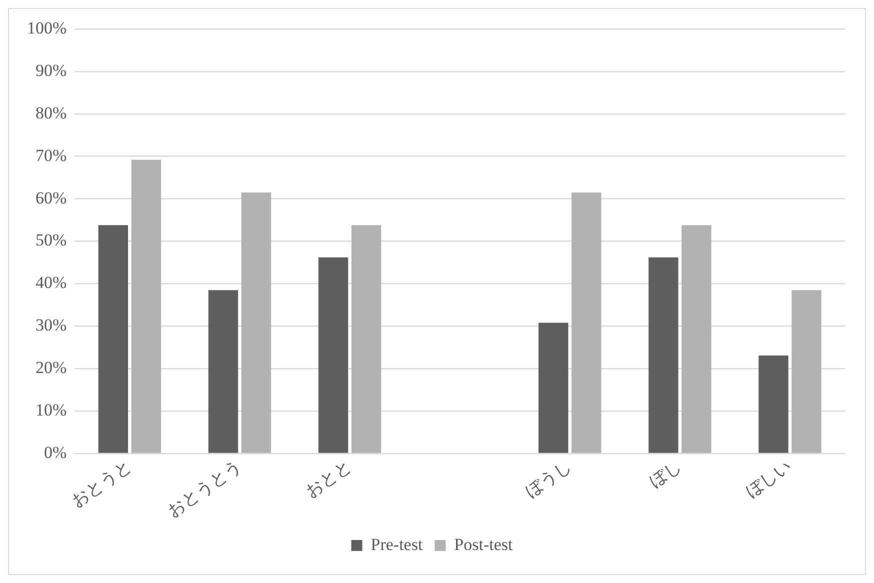  Describe the element at coordinates (396, 544) in the screenshot. I see `legend-label: Pre-test` at that location.